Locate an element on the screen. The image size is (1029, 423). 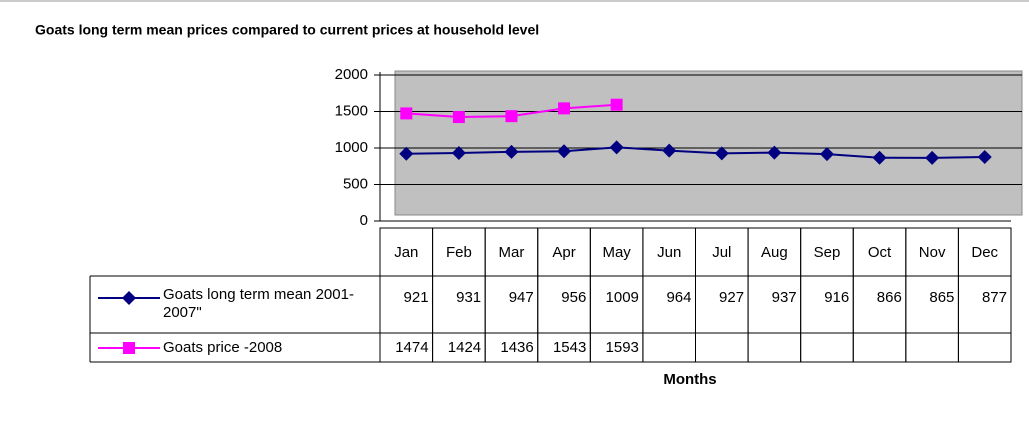
y-tick-label: 1500 is located at coordinates (351, 110).